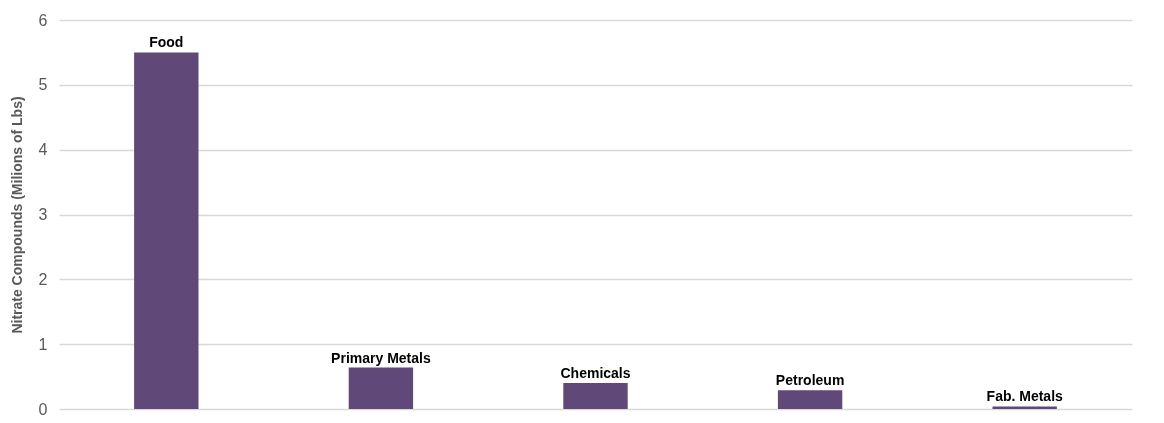 This screenshot has width=1164, height=423. I want to click on y-tick-label: 3, so click(43, 214).